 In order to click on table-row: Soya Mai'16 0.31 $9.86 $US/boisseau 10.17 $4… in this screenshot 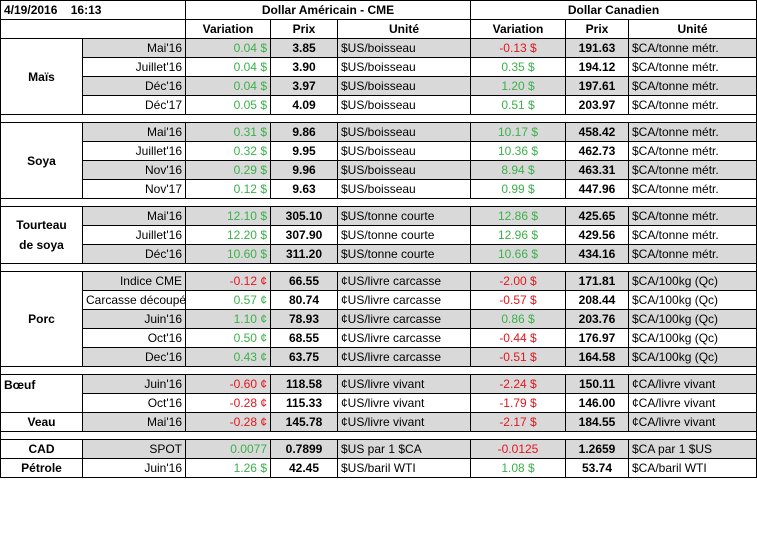, I will do `click(378, 160)`.